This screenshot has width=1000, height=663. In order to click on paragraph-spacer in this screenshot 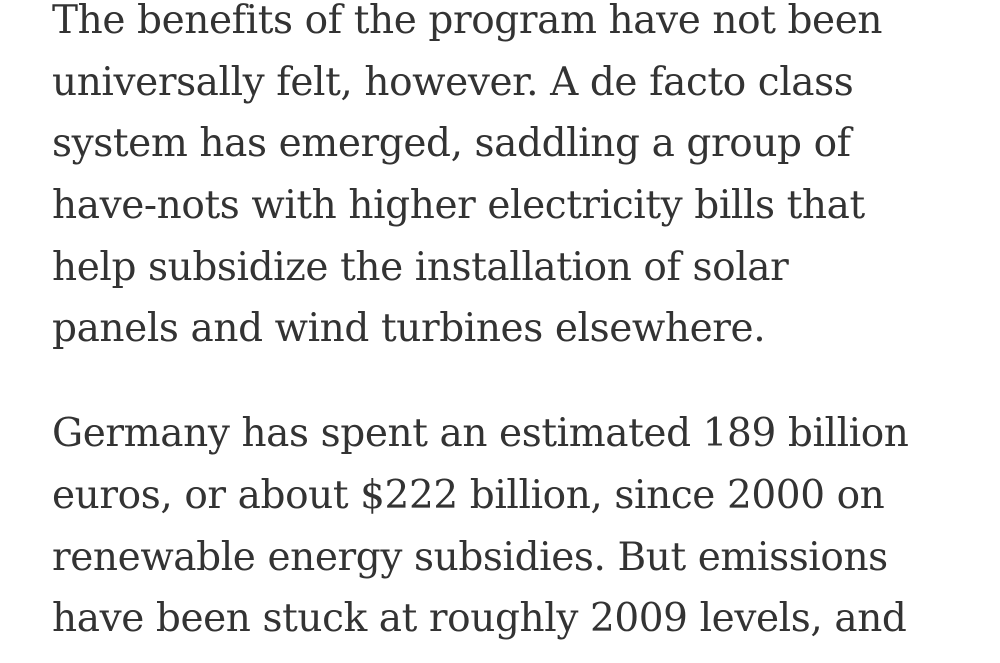, I will do `click(512, 381)`.